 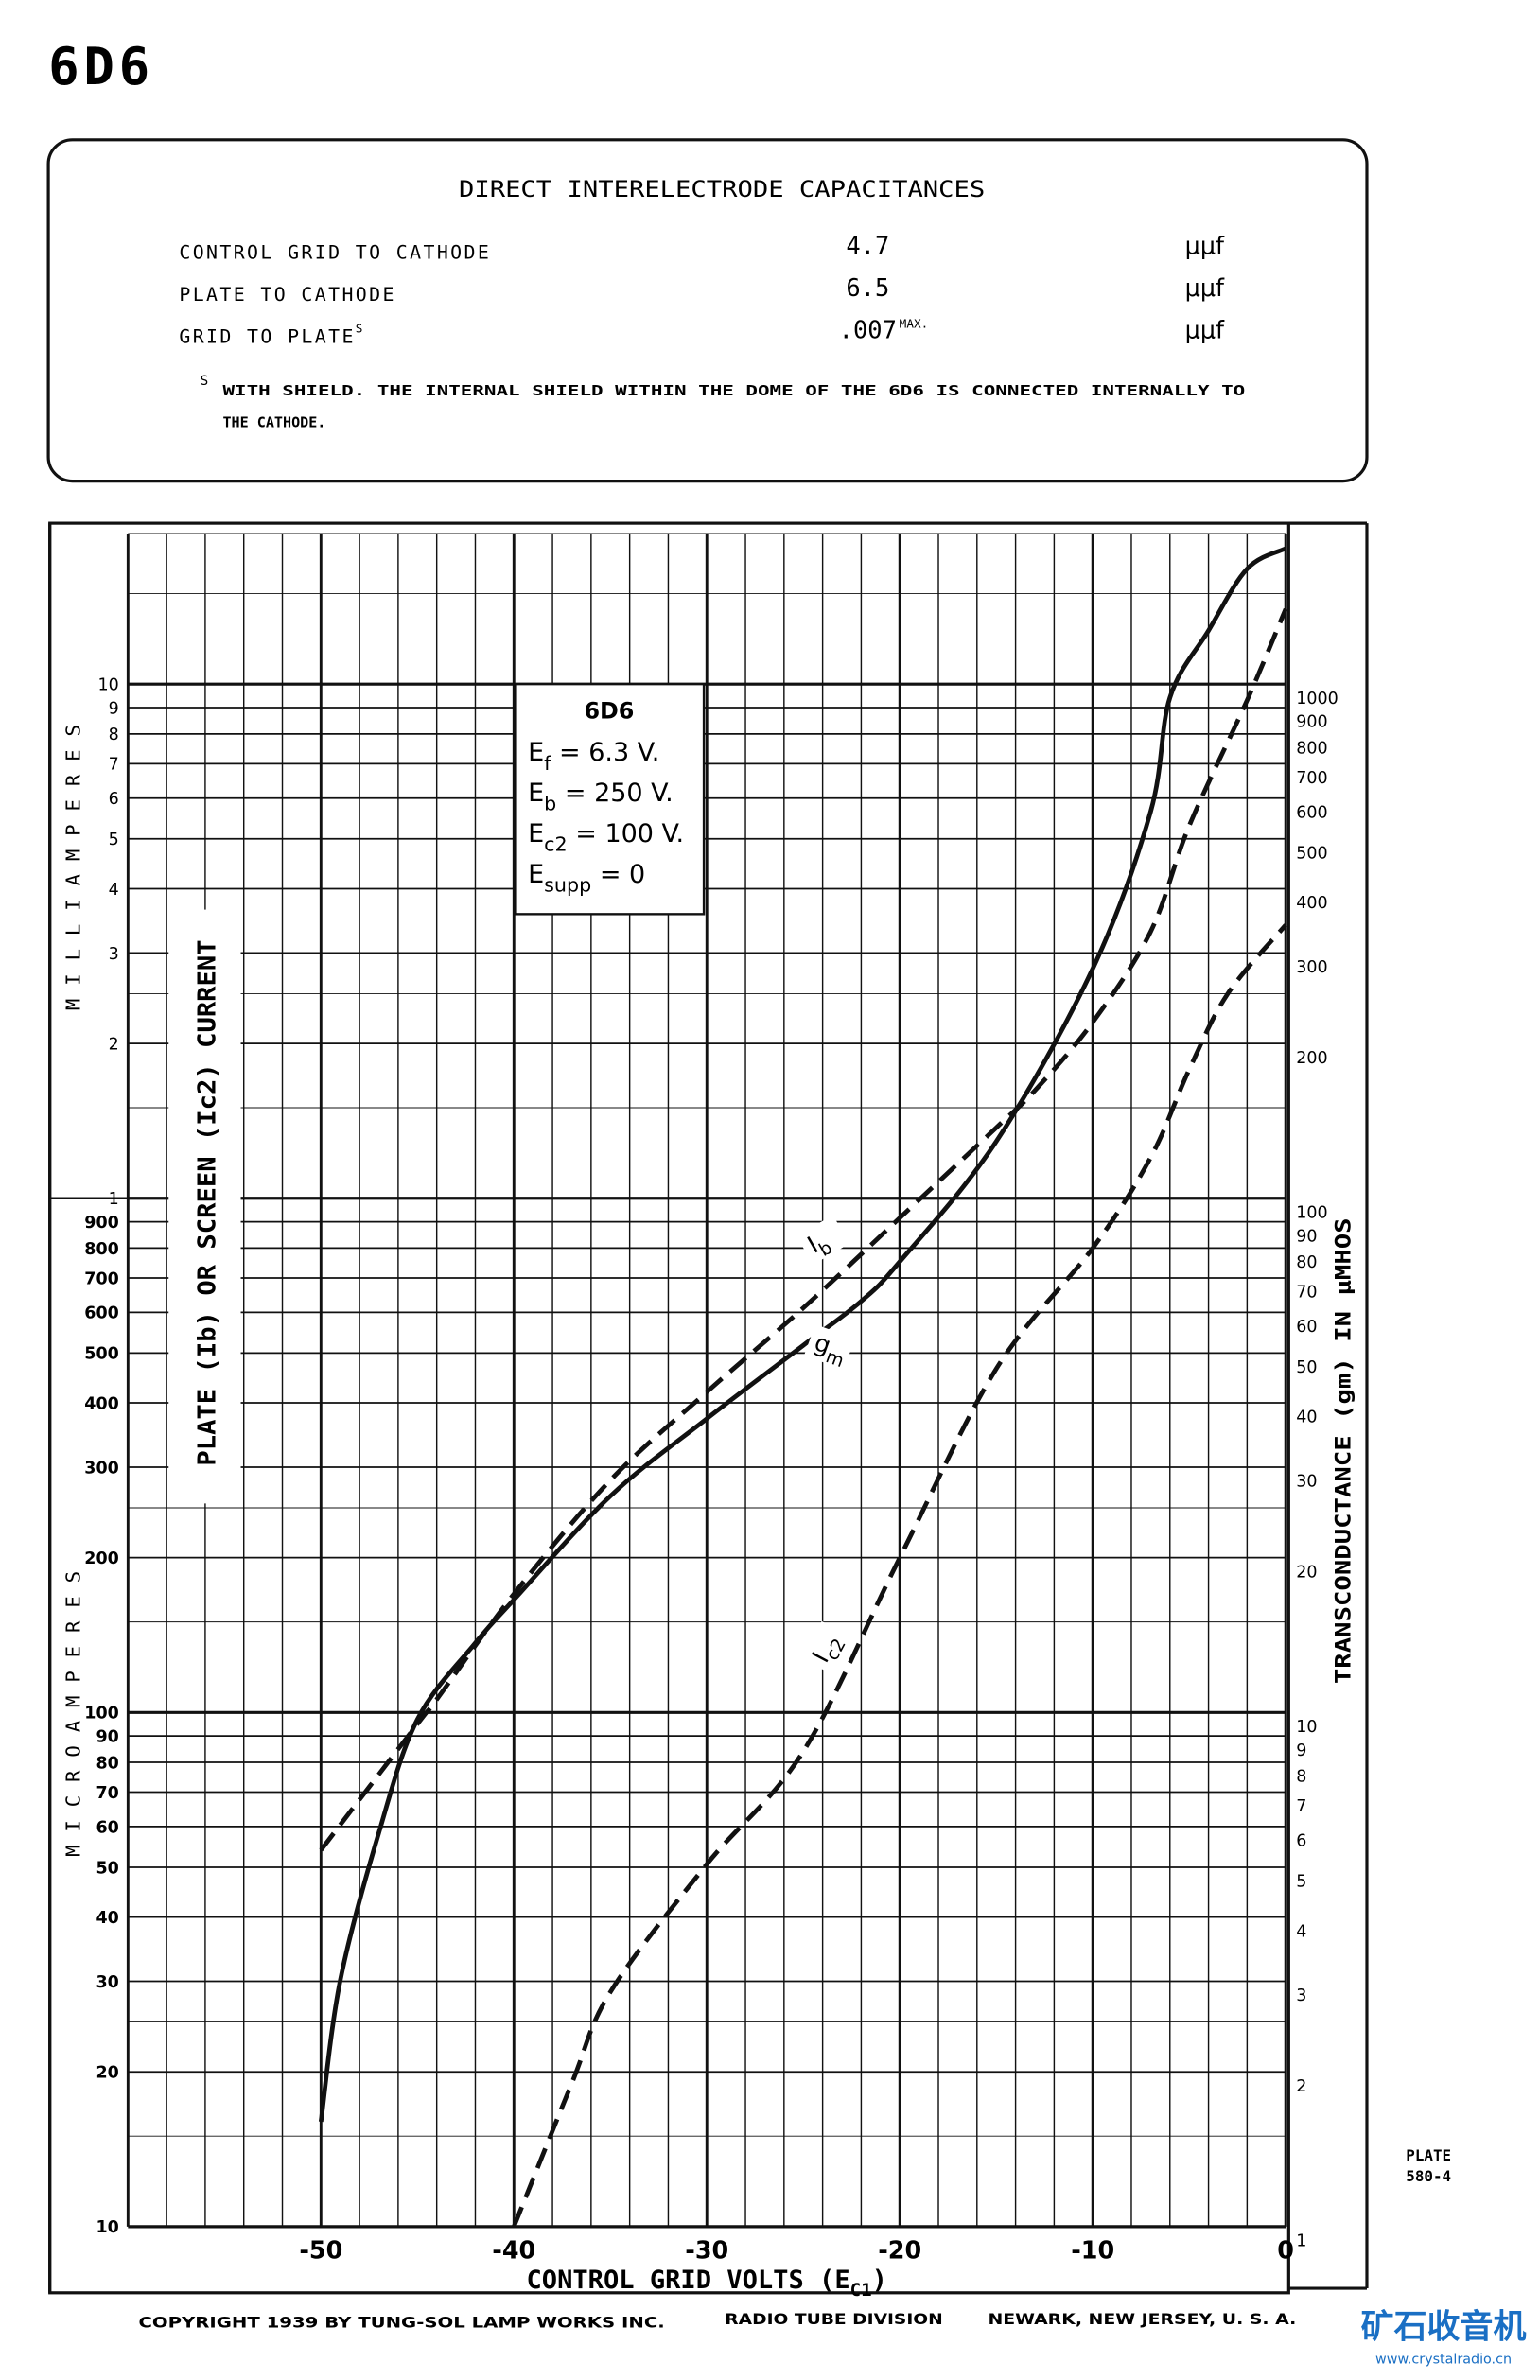 What do you see at coordinates (1306, 1236) in the screenshot?
I see `right-tick-label: 90` at bounding box center [1306, 1236].